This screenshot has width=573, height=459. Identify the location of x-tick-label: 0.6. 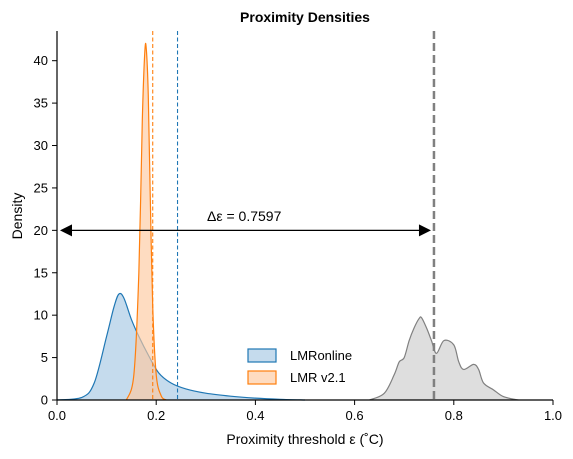
(355, 415).